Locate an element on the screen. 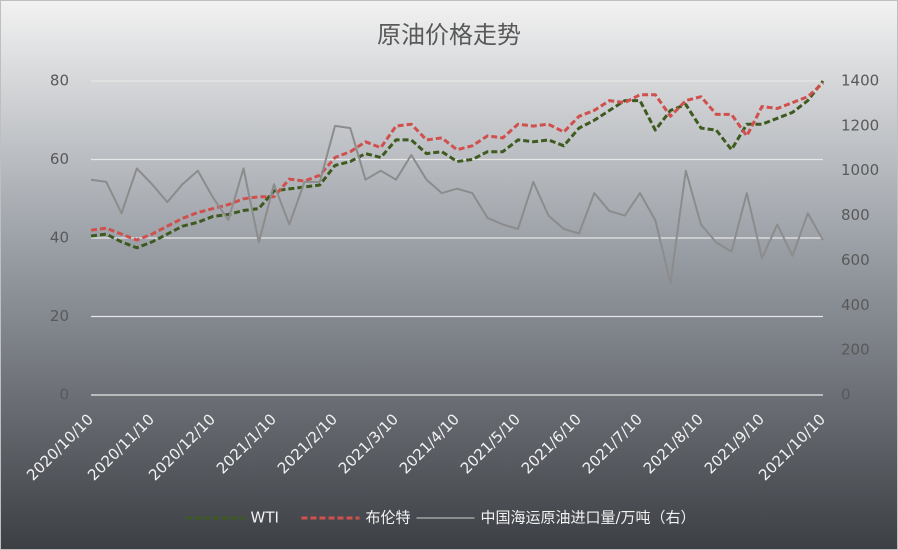 The height and width of the screenshot is (550, 898). y-tick-label: 40 is located at coordinates (59, 238).